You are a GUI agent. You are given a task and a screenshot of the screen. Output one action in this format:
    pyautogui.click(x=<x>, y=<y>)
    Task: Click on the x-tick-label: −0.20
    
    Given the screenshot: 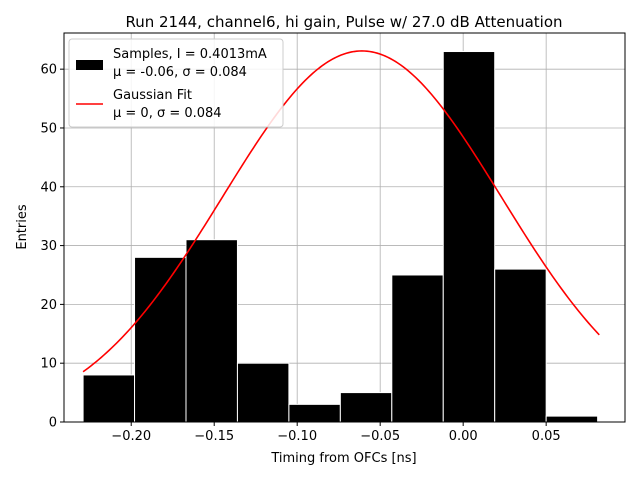 What is the action you would take?
    pyautogui.click(x=131, y=436)
    